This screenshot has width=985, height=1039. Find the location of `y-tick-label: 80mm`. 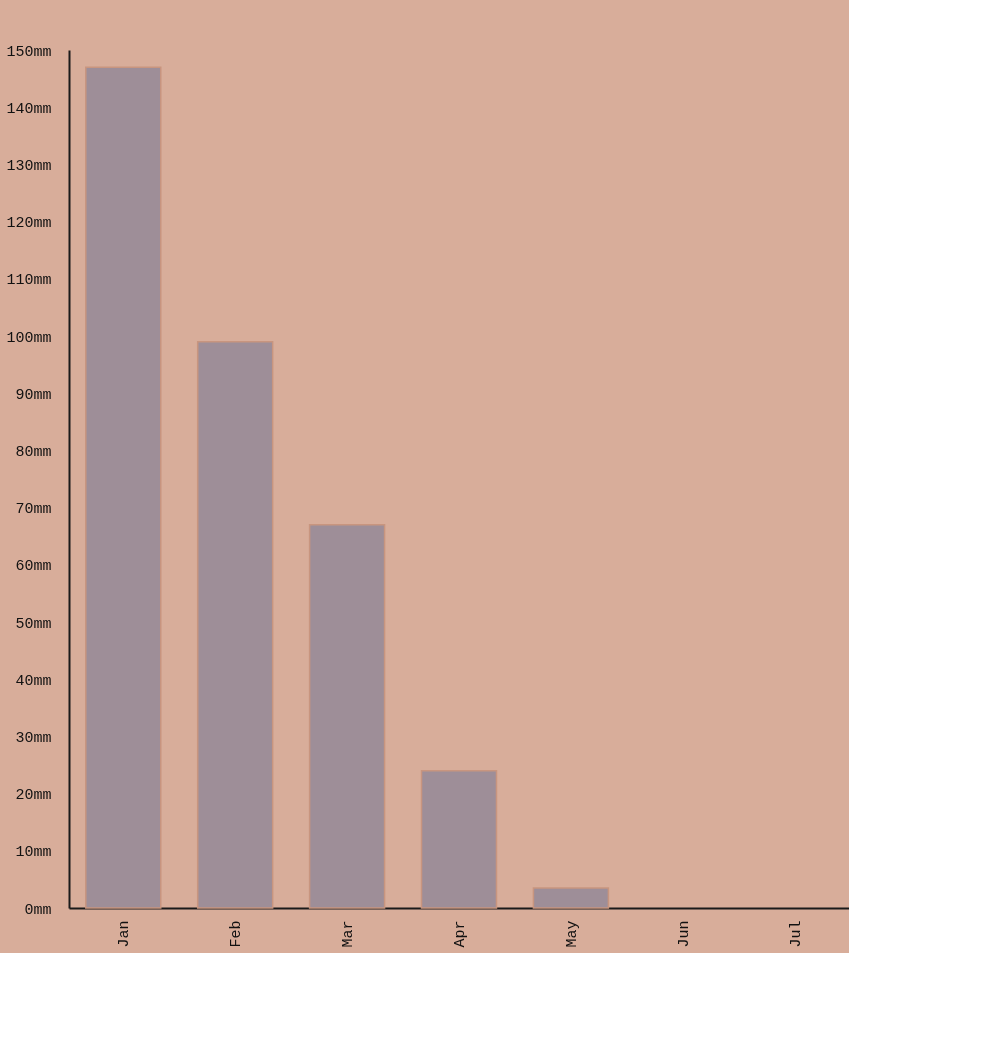

y-tick-label: 80mm is located at coordinates (33, 452).